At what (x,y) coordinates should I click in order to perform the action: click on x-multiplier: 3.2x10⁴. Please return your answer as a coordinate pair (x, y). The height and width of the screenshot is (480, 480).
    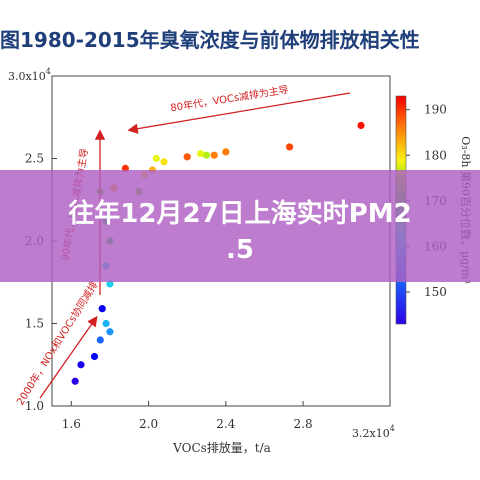
    Looking at the image, I should click on (373, 432).